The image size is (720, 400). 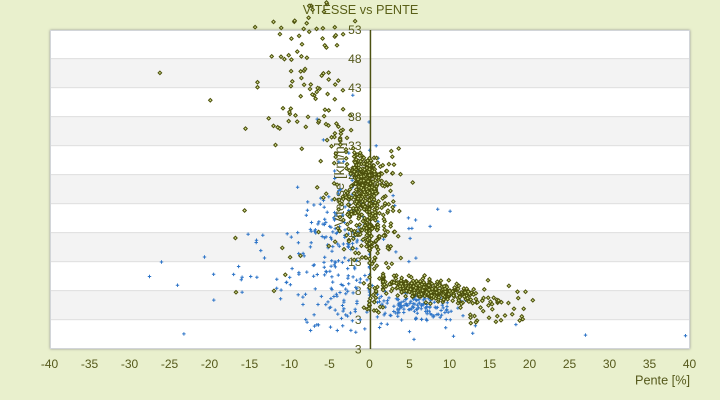 I want to click on svg-text: -40, so click(x=50, y=364).